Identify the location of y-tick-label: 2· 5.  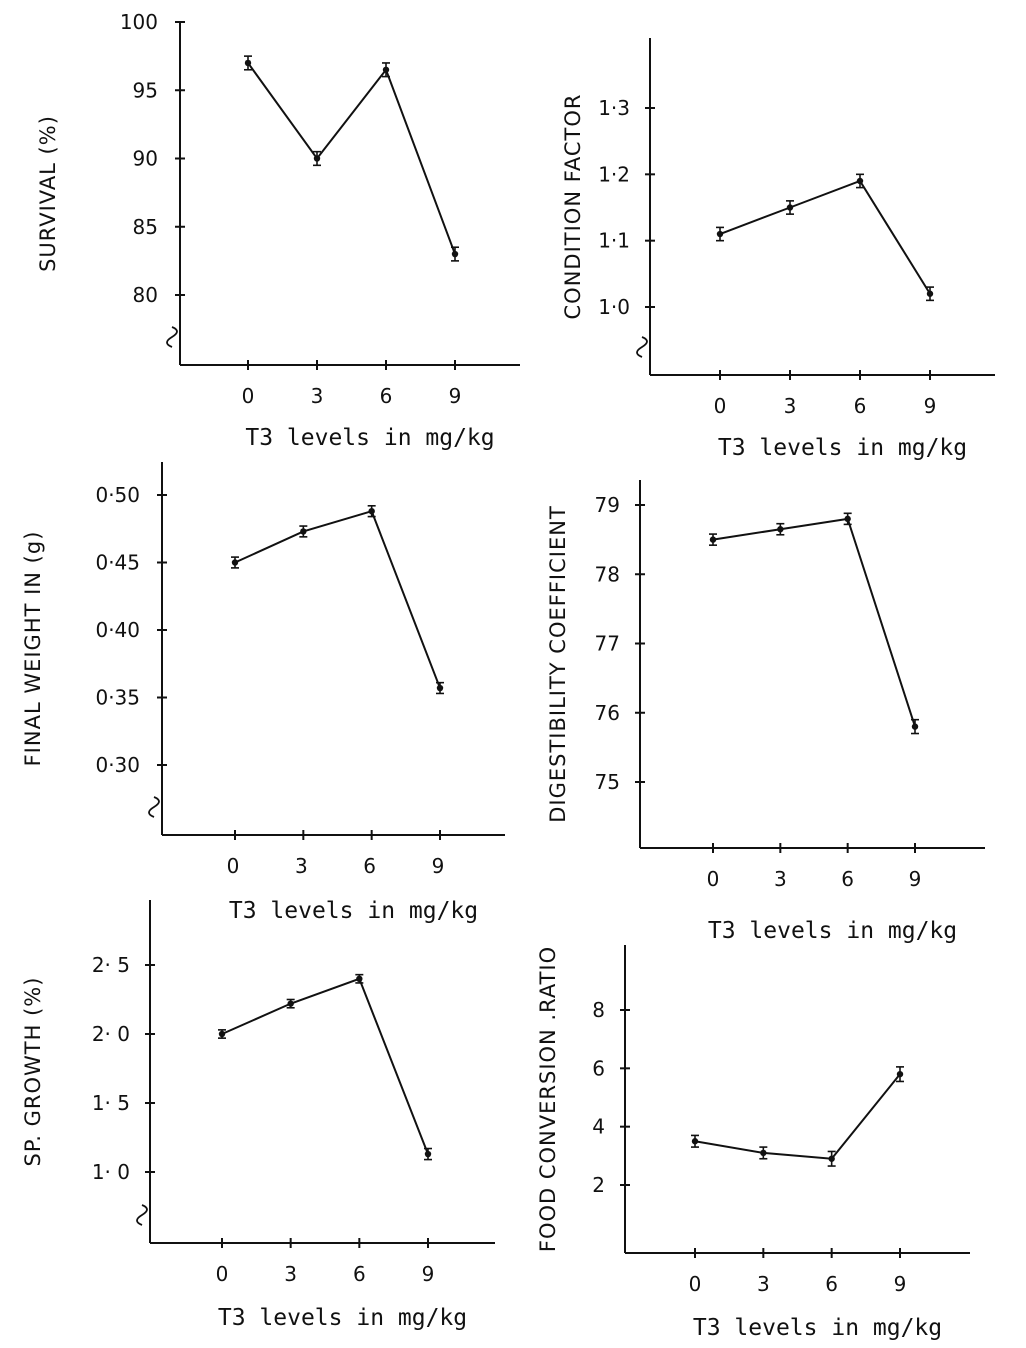
(111, 965).